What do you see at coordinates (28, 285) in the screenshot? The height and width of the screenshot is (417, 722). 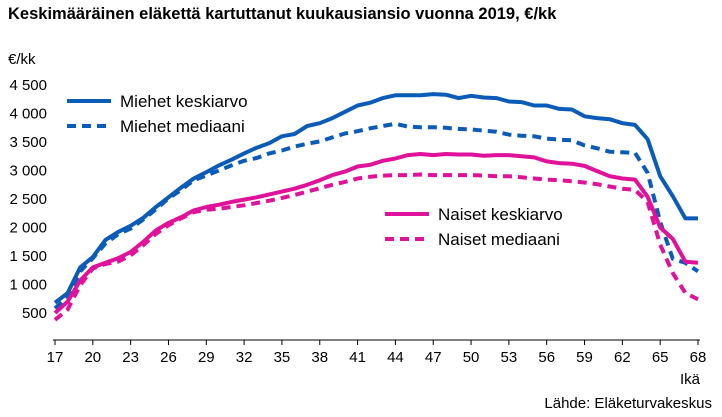 I see `y-tick-label: 1 000` at bounding box center [28, 285].